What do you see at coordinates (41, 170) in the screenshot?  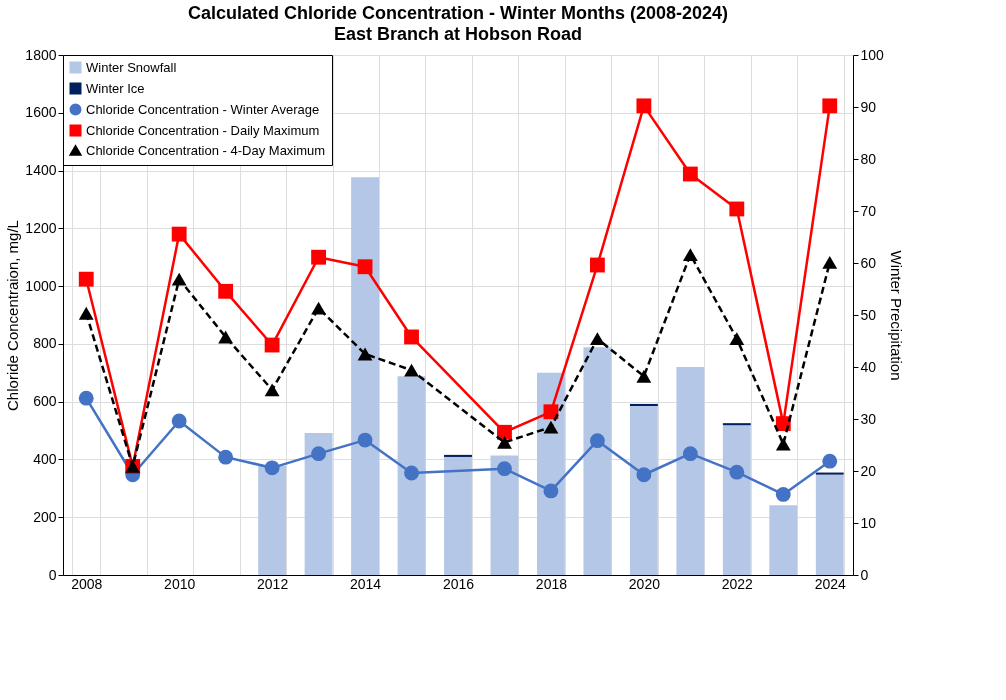 I see `y-tick-label: 1400` at bounding box center [41, 170].